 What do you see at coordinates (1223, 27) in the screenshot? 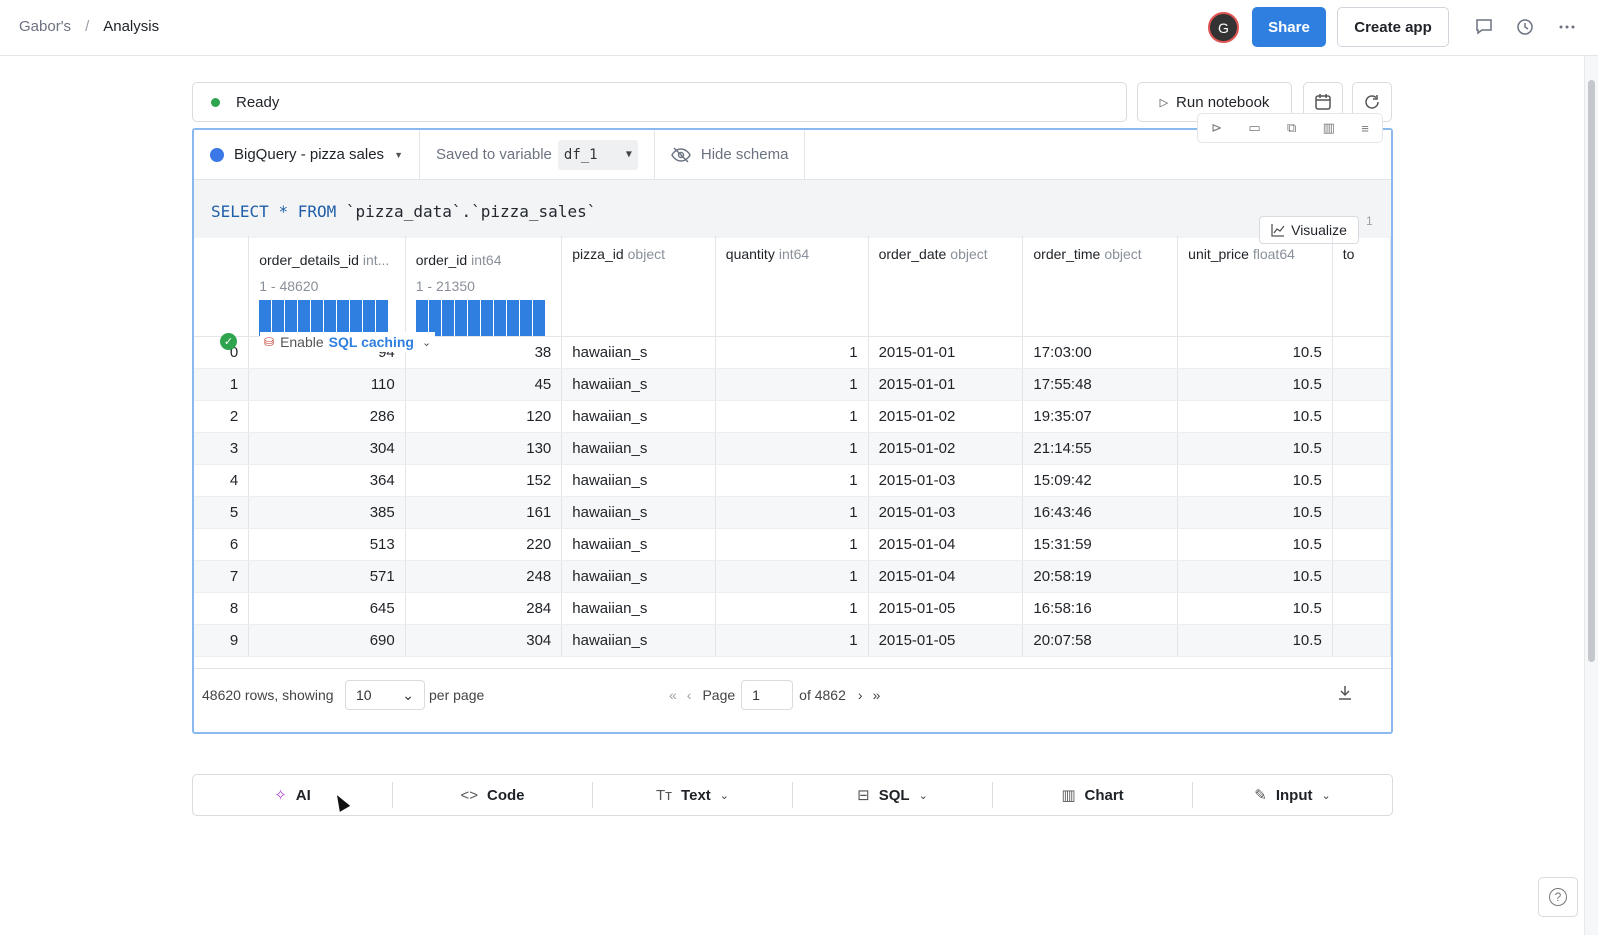
I see `avatar: G` at bounding box center [1223, 27].